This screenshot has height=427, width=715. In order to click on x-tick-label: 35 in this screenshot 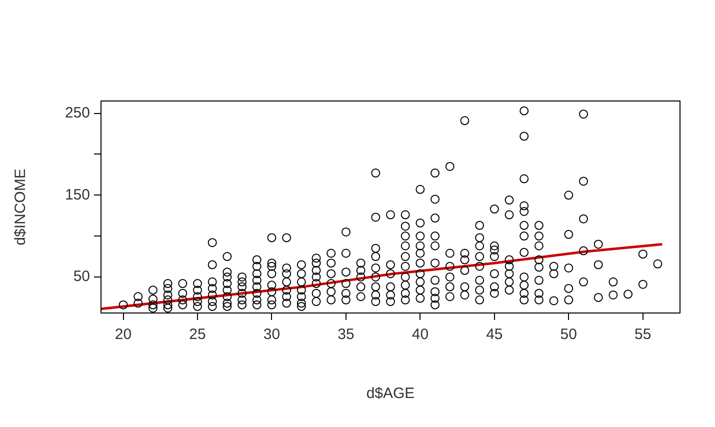, I will do `click(346, 335)`.